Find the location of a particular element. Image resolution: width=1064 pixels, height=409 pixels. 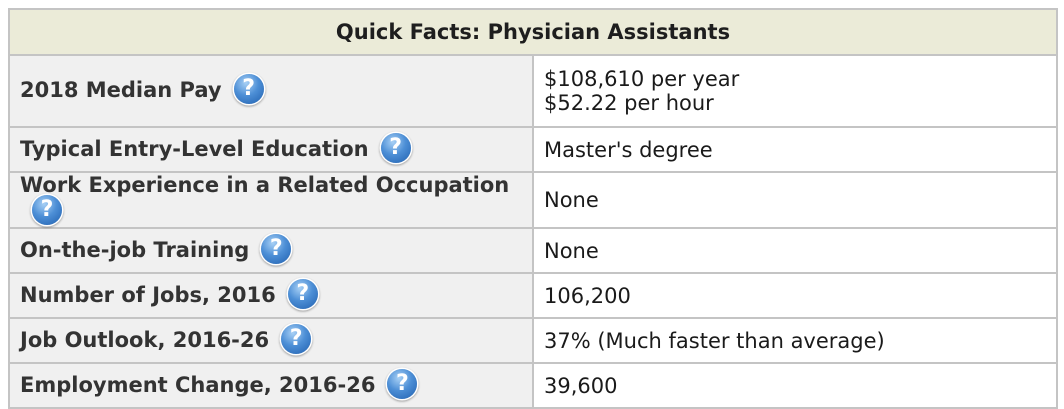

median-pay-hourly: $52.22 per hour is located at coordinates (629, 103).